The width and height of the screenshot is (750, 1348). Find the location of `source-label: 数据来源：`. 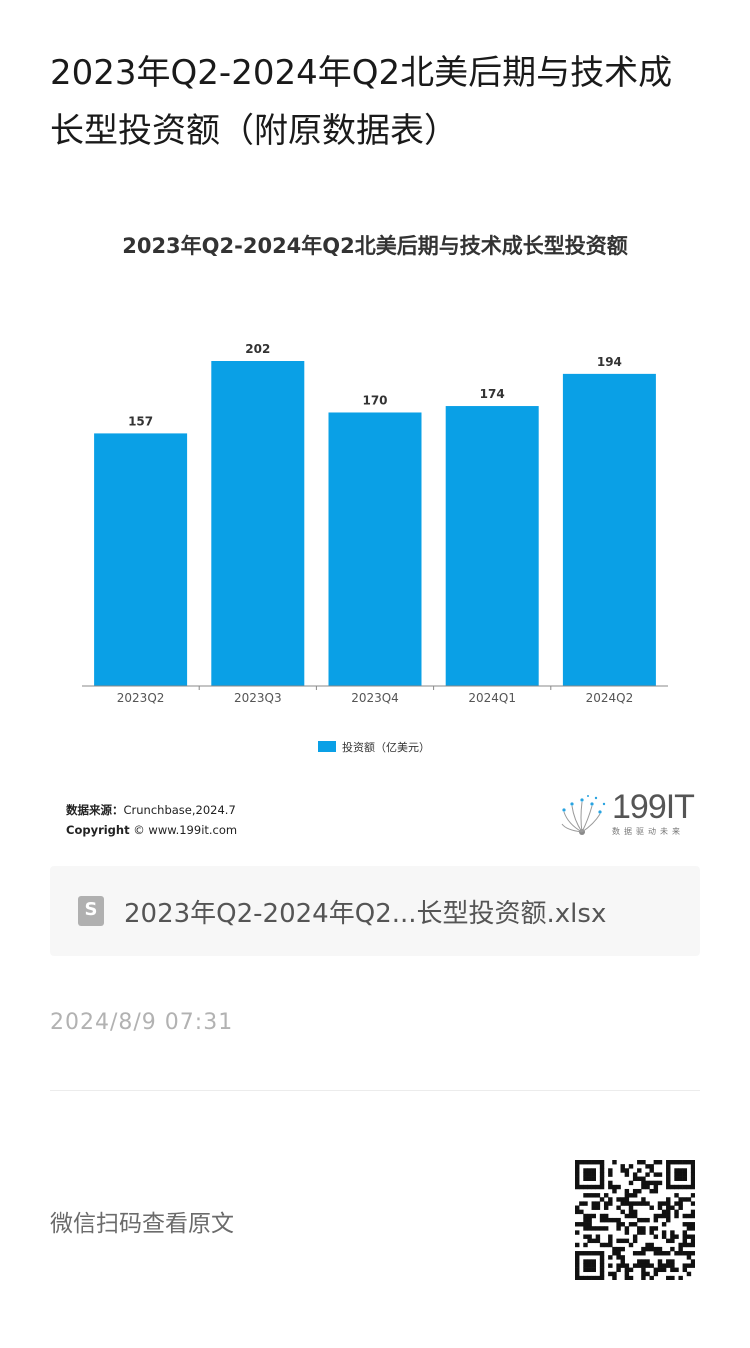

source-label: 数据来源： is located at coordinates (95, 810).